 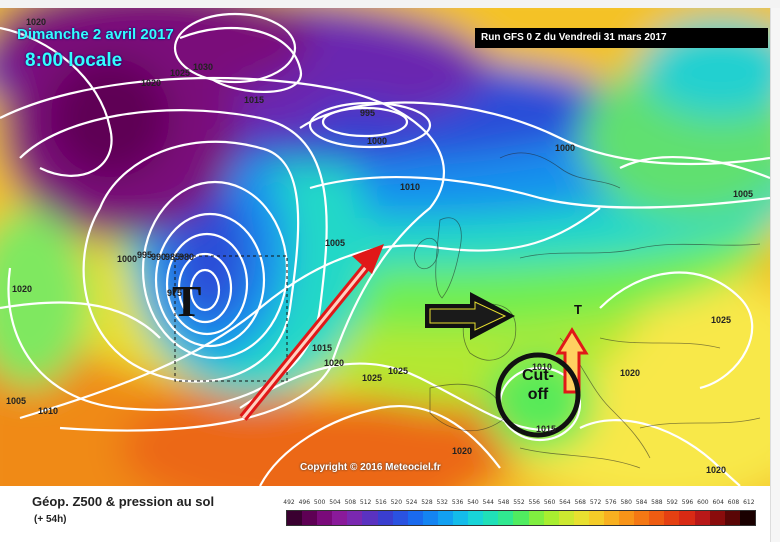 What do you see at coordinates (672, 502) in the screenshot?
I see `legend-tick-label: 592` at bounding box center [672, 502].